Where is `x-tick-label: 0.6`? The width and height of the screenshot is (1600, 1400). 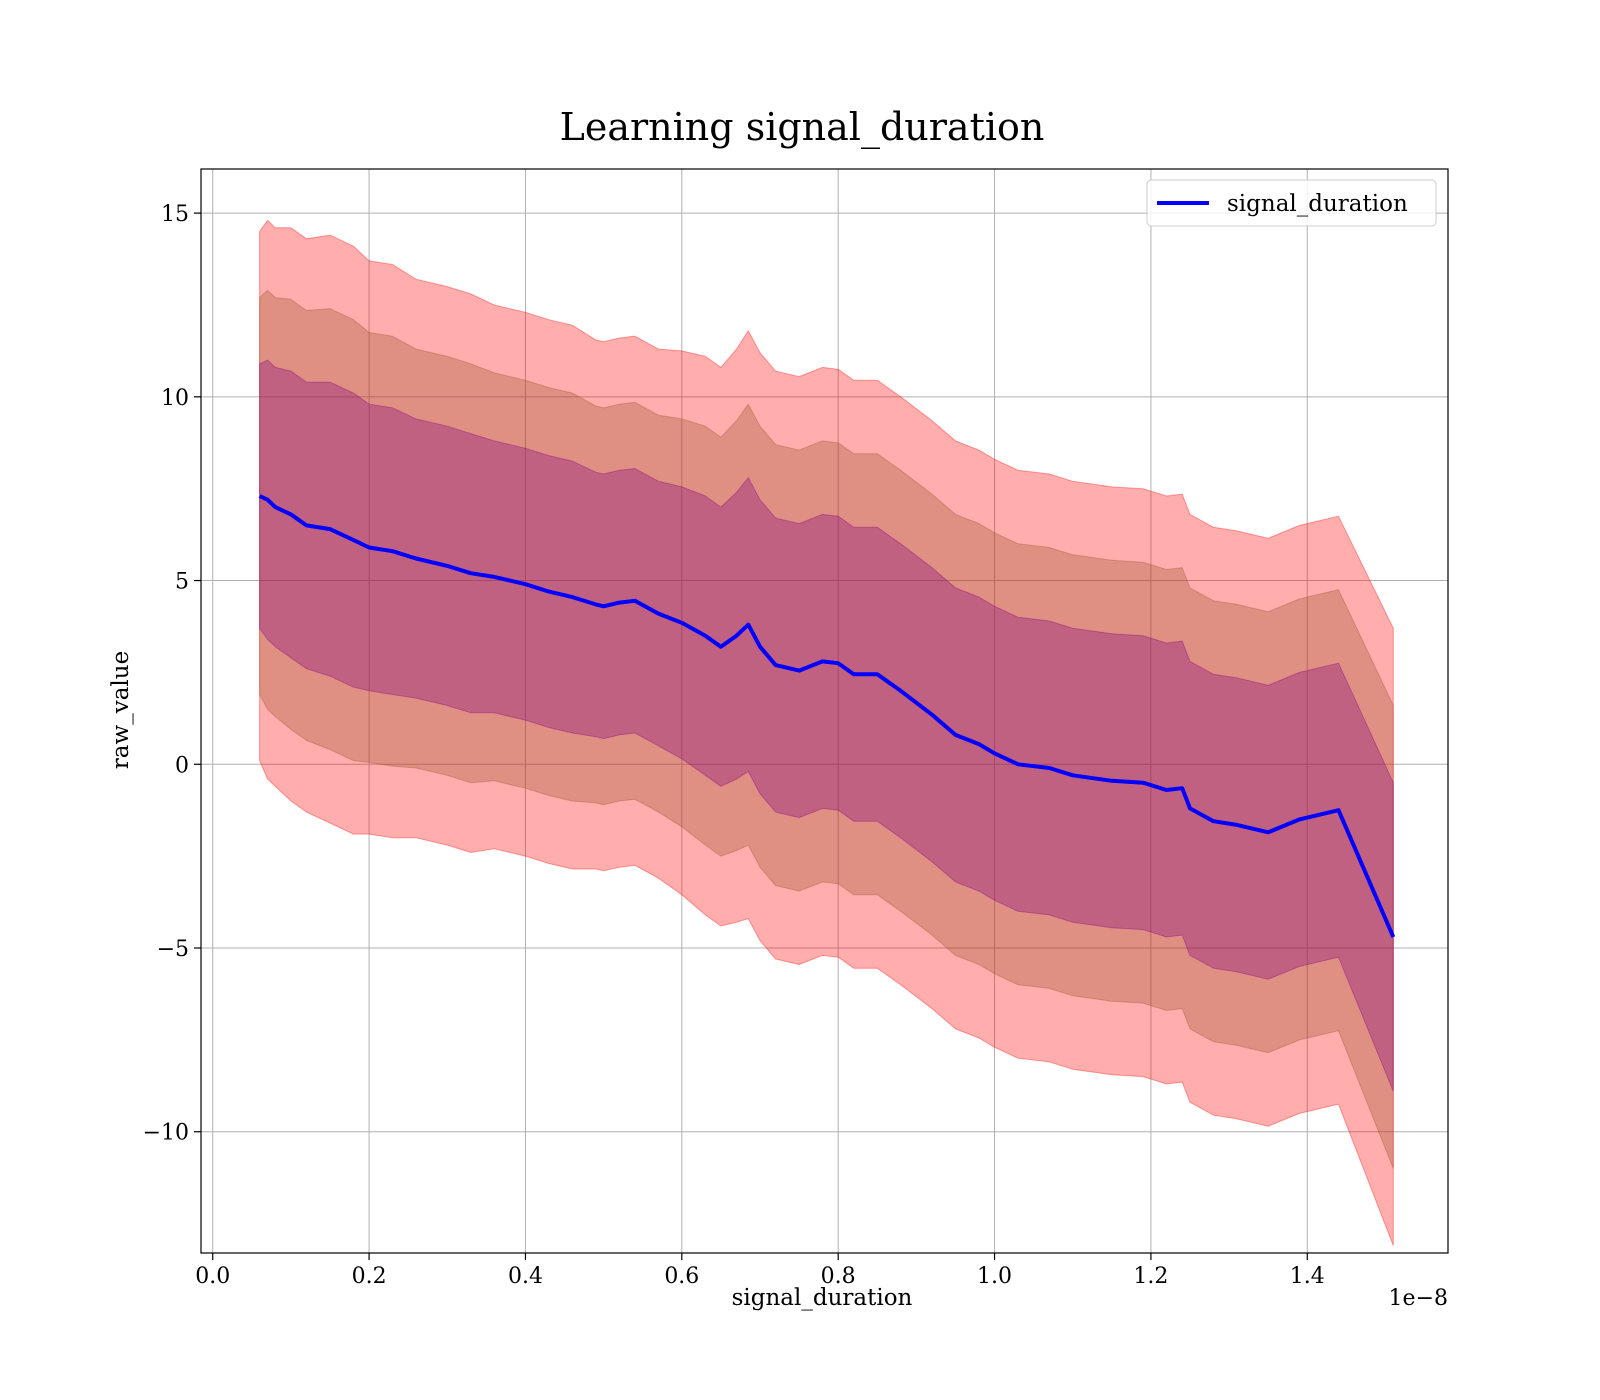 x-tick-label: 0.6 is located at coordinates (681, 1276).